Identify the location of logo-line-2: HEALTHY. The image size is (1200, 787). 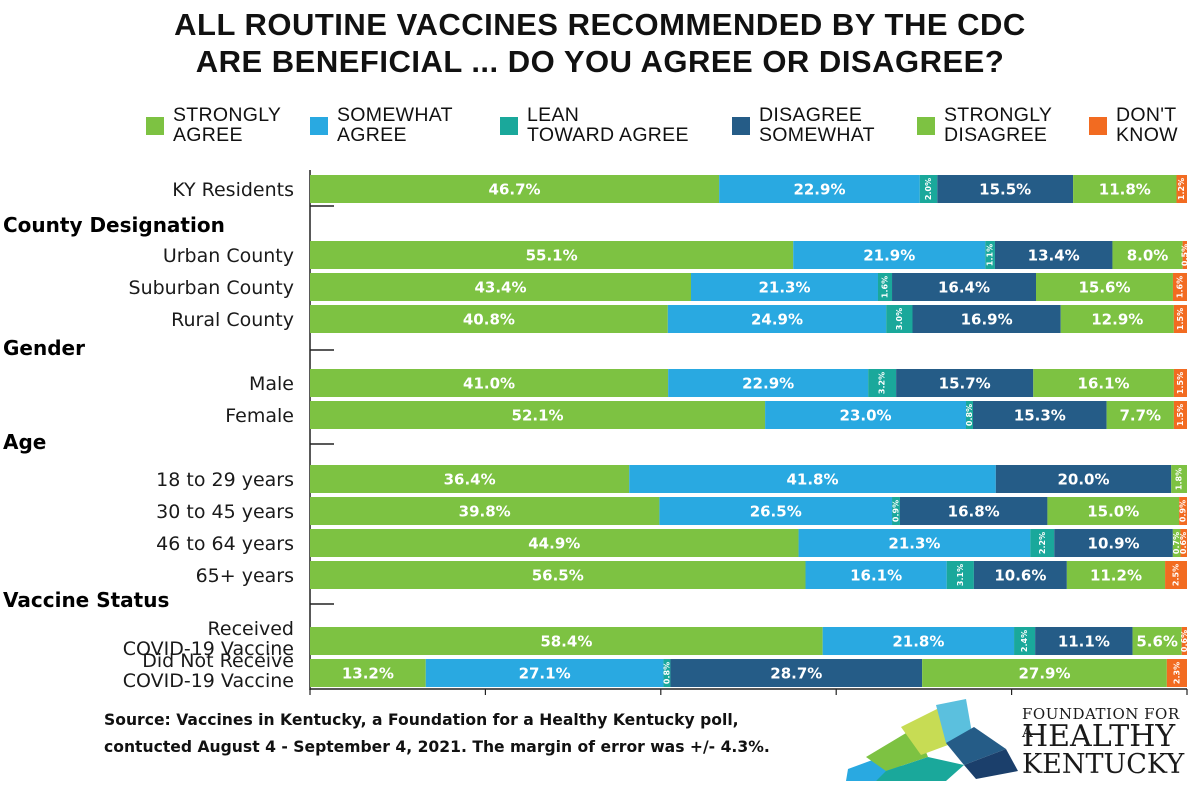
(1099, 736).